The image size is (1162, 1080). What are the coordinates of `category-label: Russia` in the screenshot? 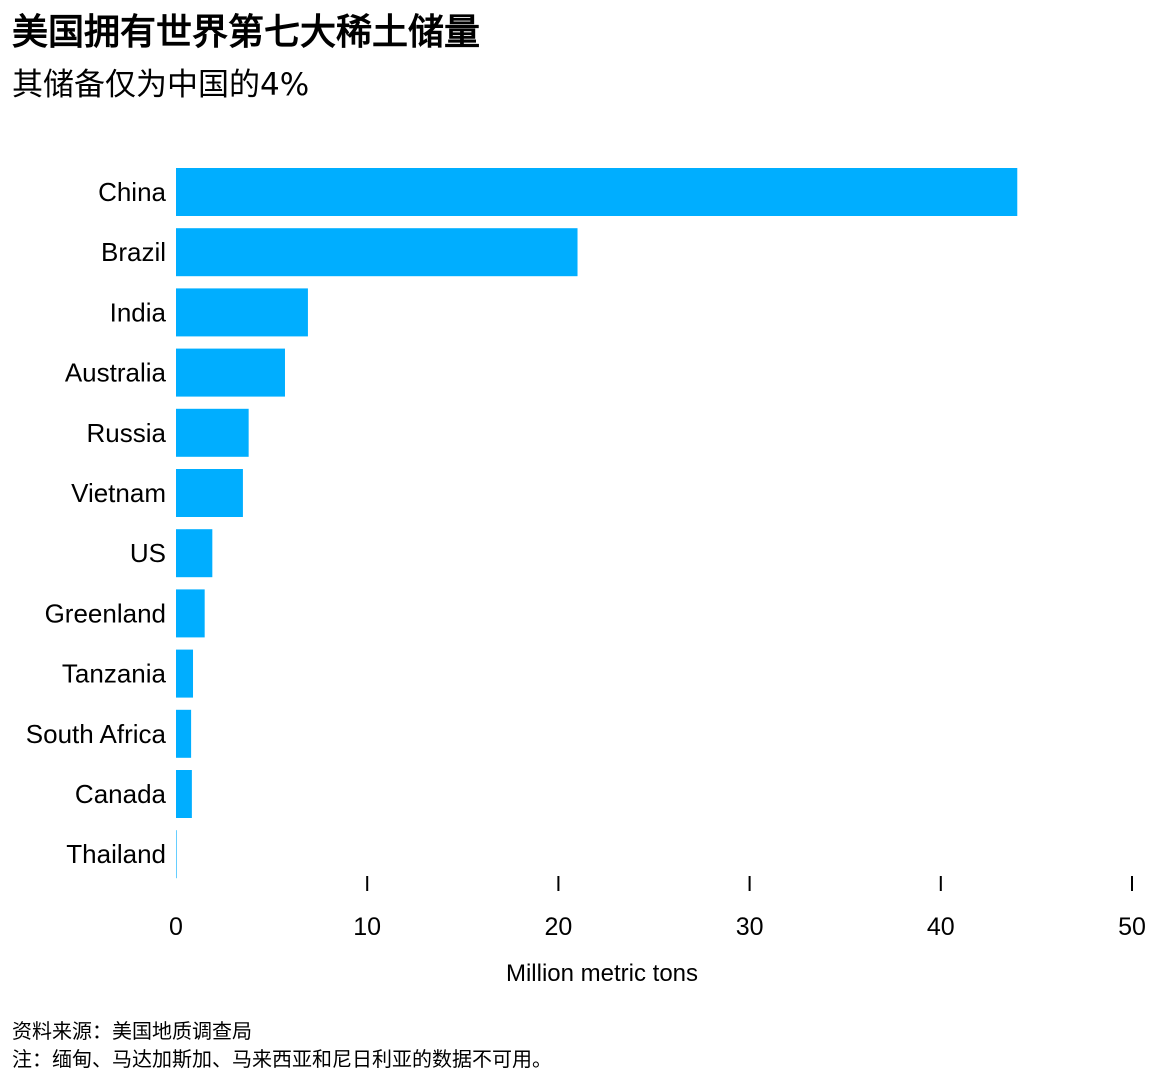 It's located at (127, 433).